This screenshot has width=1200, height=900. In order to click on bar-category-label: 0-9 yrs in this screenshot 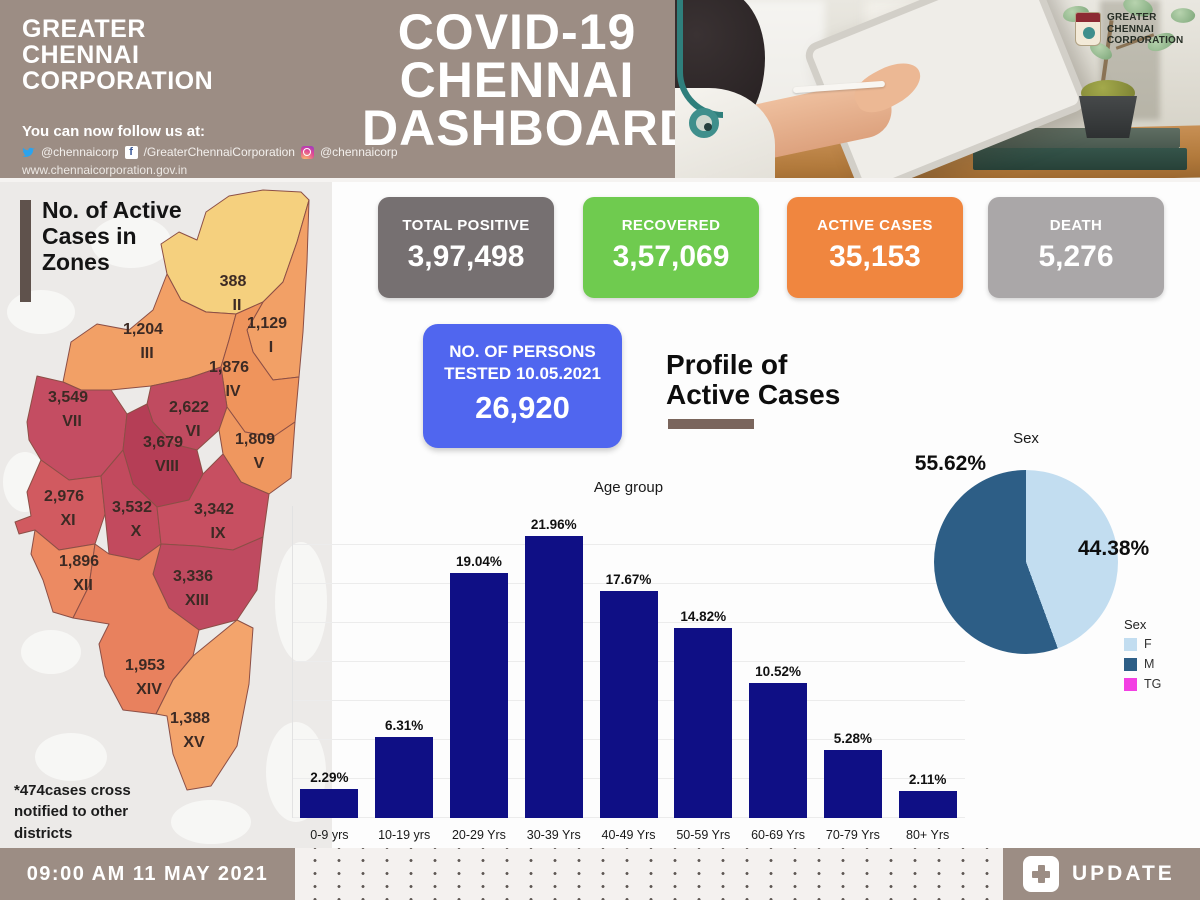, I will do `click(329, 835)`.